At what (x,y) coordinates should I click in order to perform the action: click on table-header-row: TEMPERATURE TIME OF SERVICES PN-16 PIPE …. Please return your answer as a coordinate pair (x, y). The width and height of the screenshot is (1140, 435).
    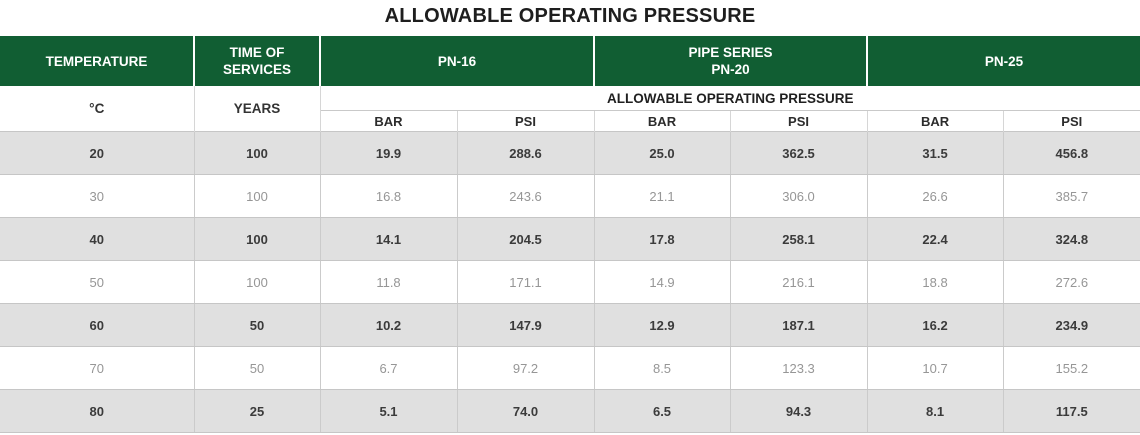
    Looking at the image, I should click on (570, 61).